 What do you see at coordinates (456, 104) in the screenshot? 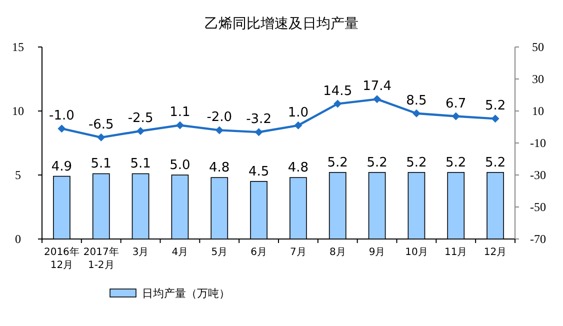
I see `data-label: 6.7` at bounding box center [456, 104].